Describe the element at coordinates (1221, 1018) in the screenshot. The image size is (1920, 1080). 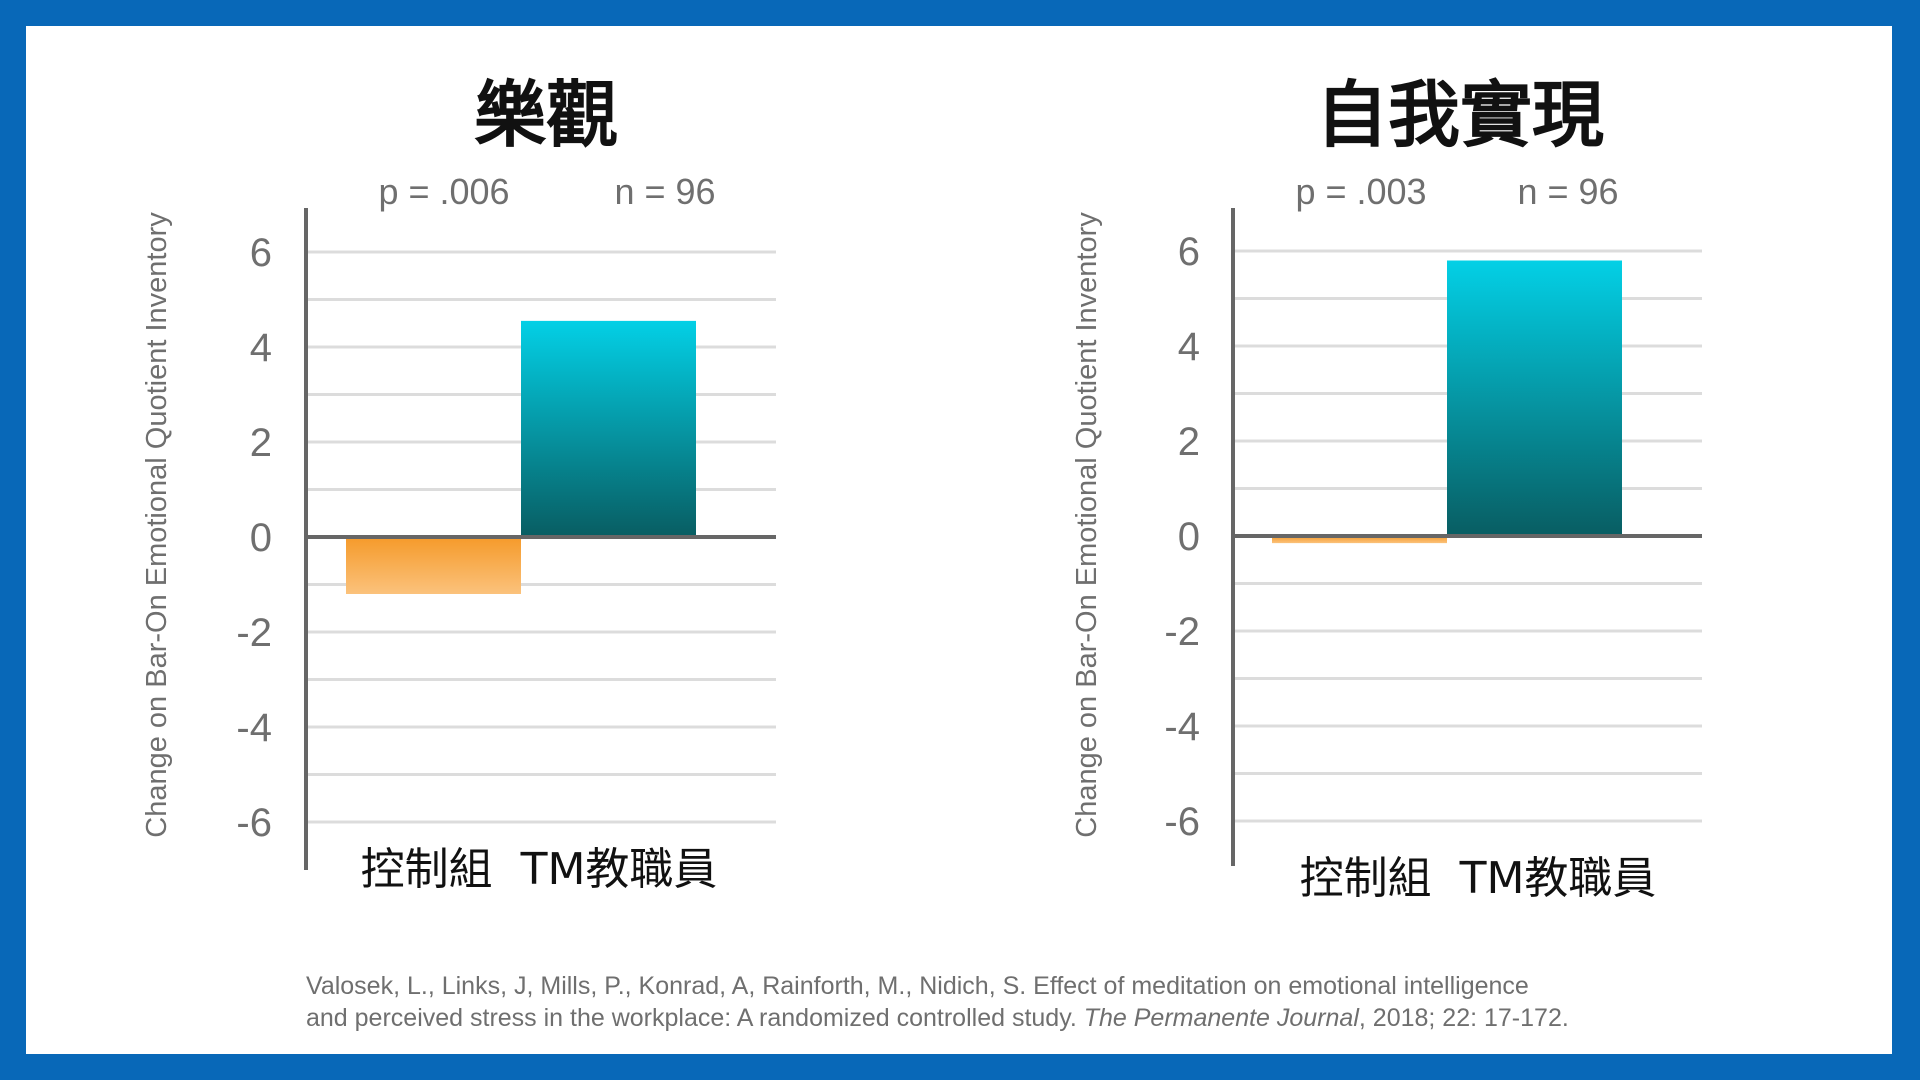
I see `citation-journal: The Permanente Journal` at that location.